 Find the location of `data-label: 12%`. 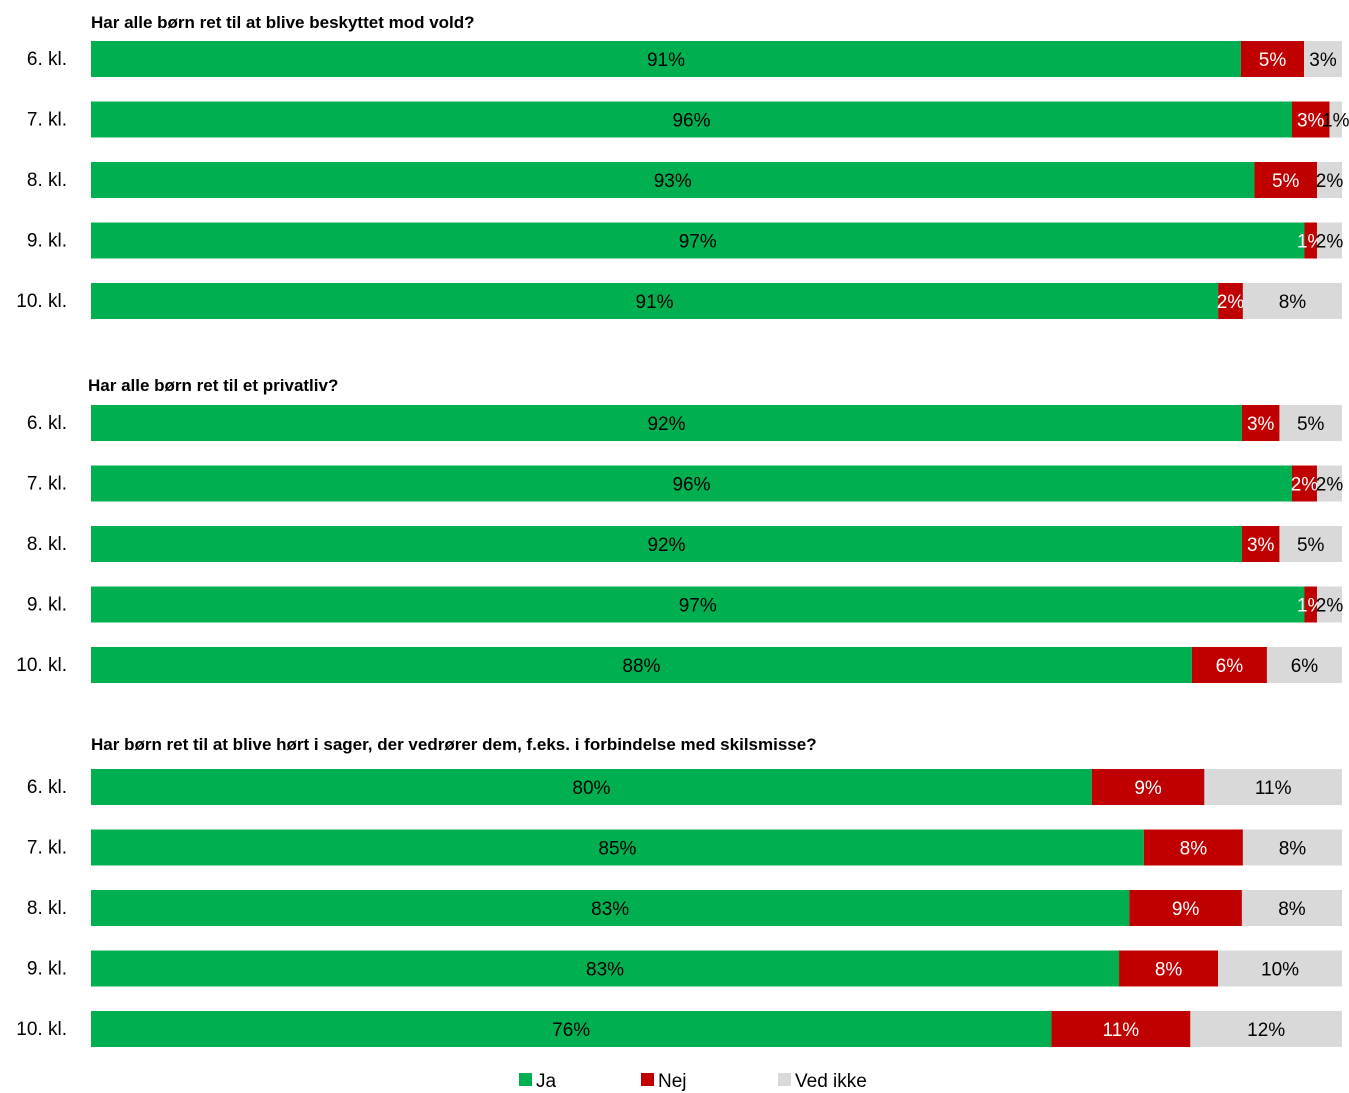

data-label: 12% is located at coordinates (1266, 1030).